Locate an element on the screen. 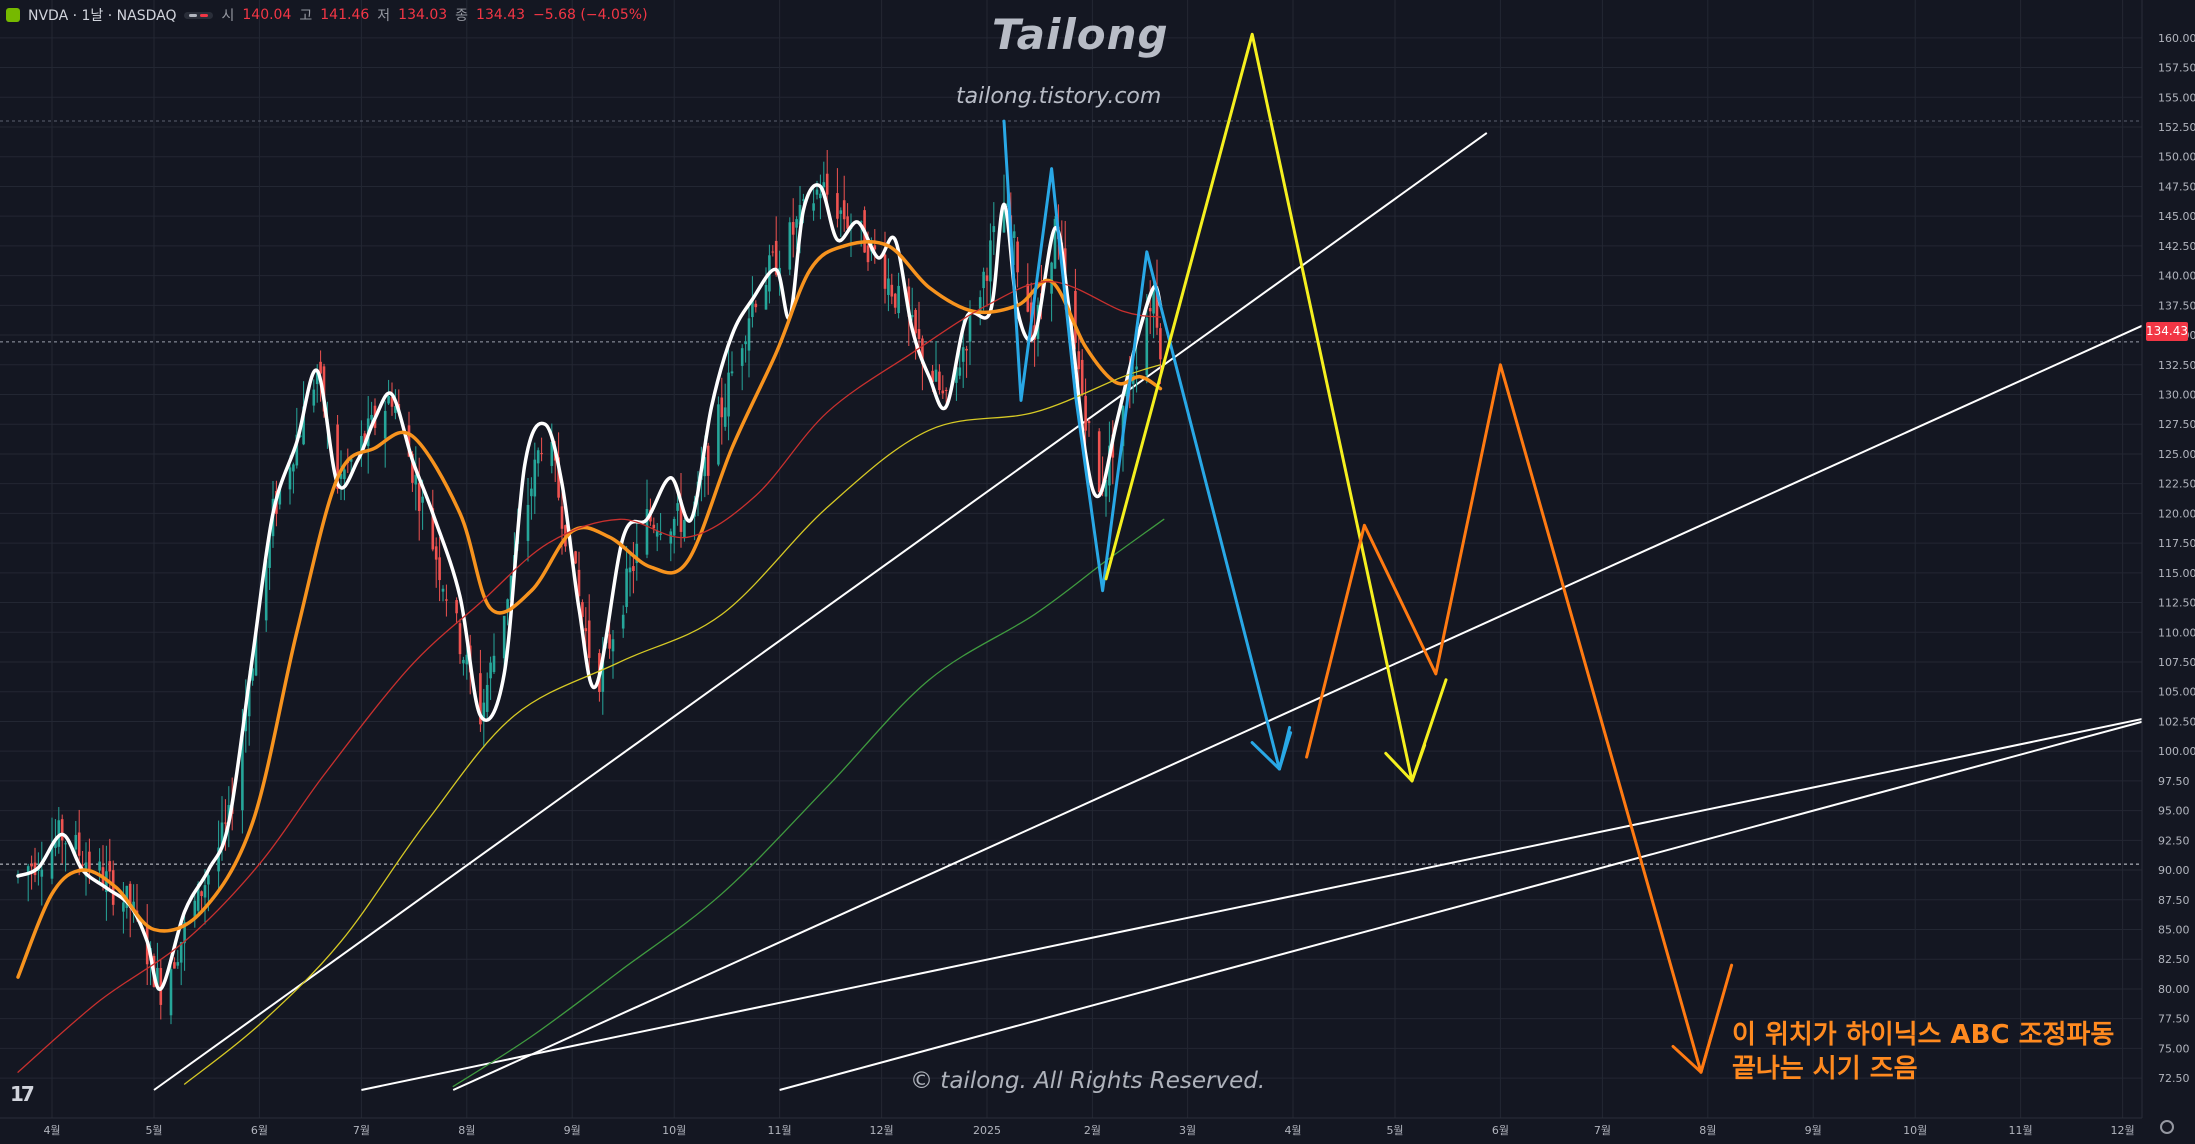  time-tick-label: 10월 is located at coordinates (1915, 1130).